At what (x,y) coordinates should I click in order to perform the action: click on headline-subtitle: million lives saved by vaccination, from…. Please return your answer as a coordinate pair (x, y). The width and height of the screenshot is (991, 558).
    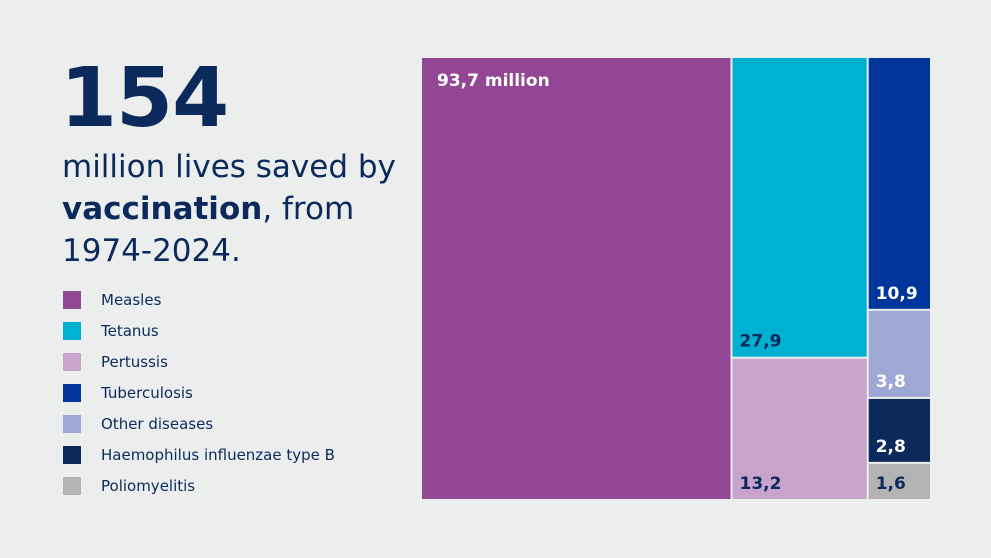
    Looking at the image, I should click on (232, 209).